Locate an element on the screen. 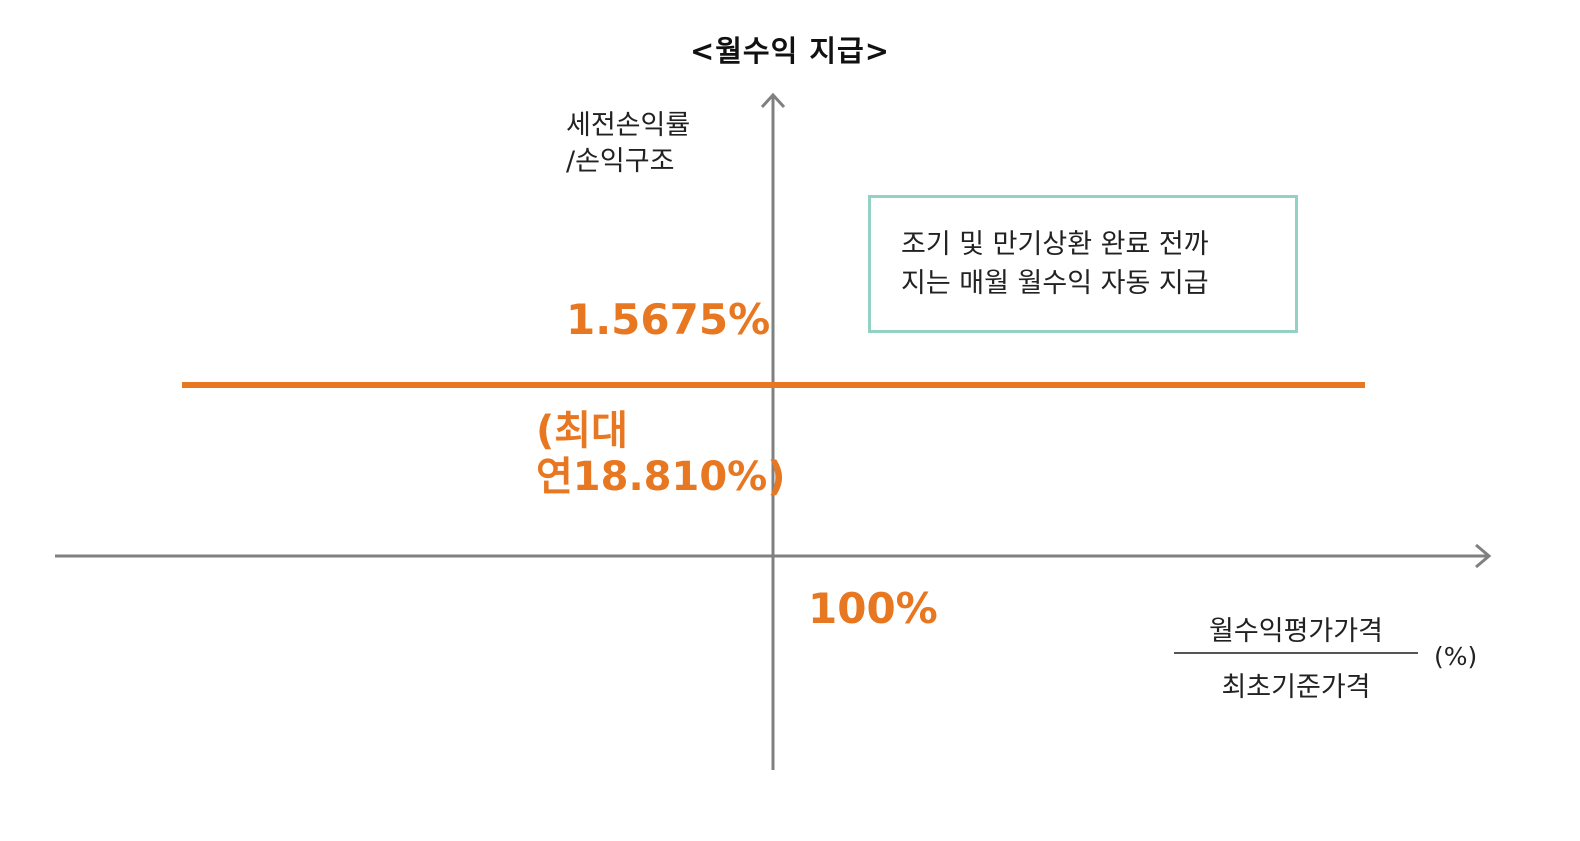 The height and width of the screenshot is (841, 1580). x-axis-unit: (%) is located at coordinates (1456, 656).